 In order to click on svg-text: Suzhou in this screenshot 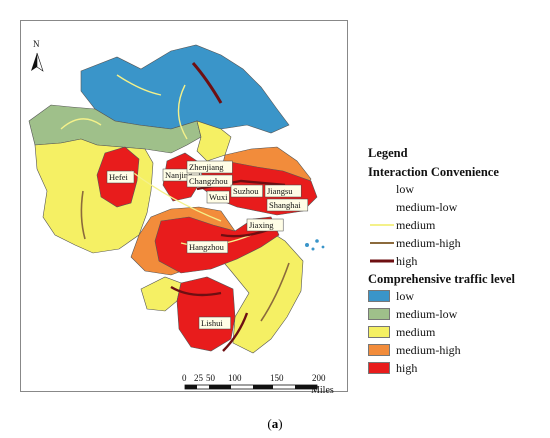, I will do `click(246, 191)`.